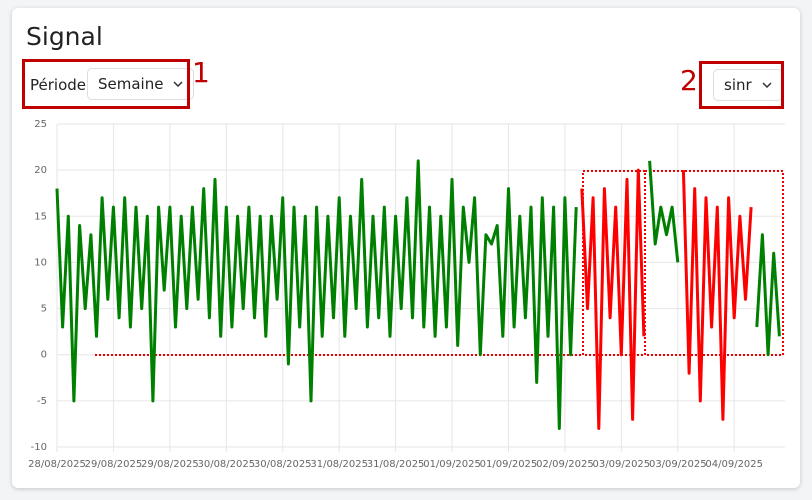  What do you see at coordinates (44, 309) in the screenshot?
I see `y-tick-label: 5` at bounding box center [44, 309].